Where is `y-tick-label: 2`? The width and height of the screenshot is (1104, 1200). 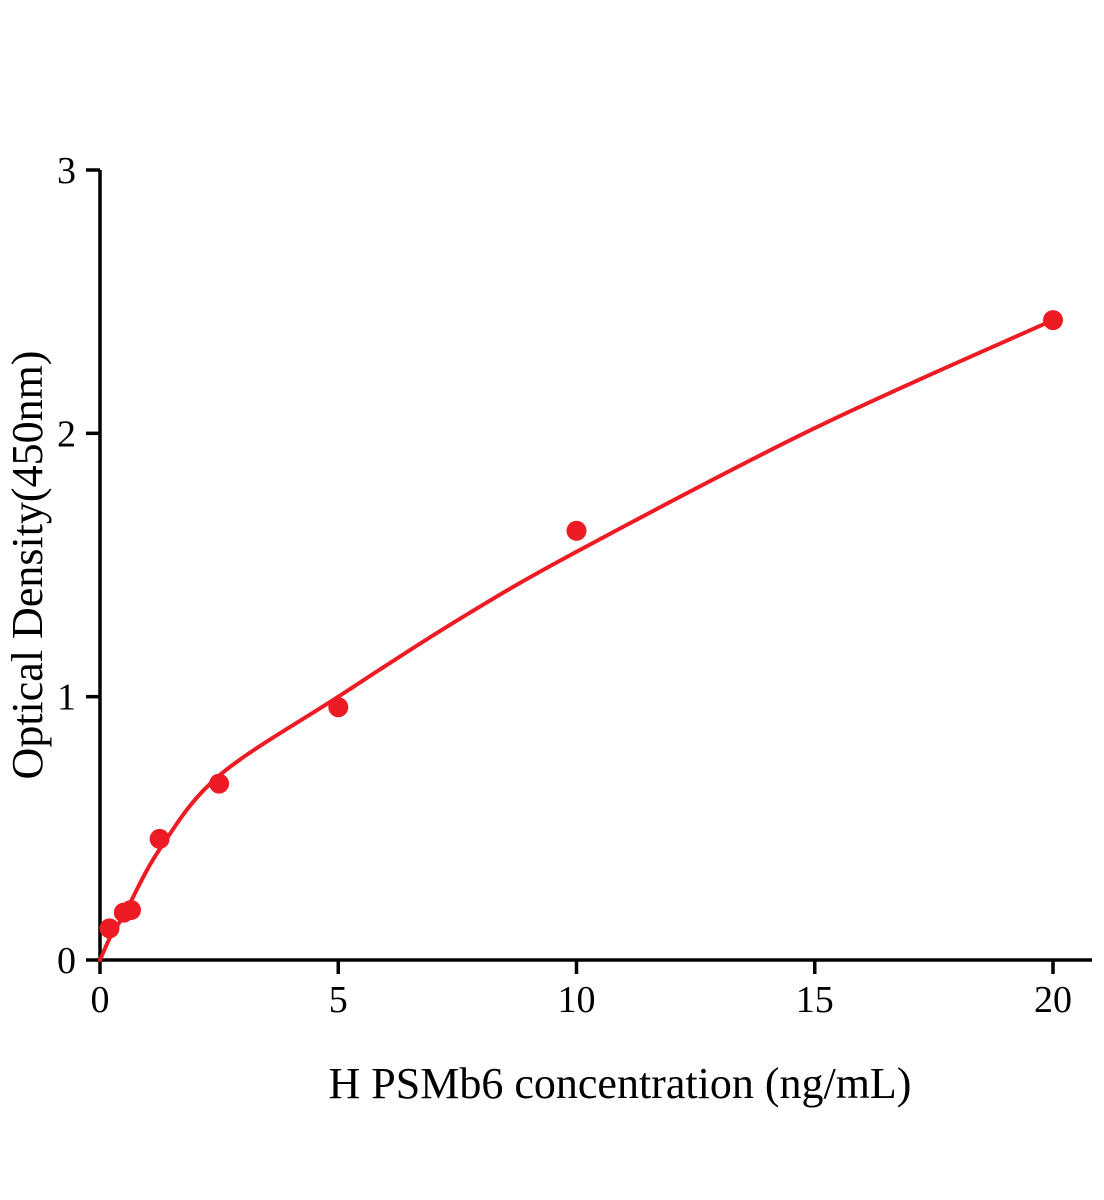
y-tick-label: 2 is located at coordinates (66, 434).